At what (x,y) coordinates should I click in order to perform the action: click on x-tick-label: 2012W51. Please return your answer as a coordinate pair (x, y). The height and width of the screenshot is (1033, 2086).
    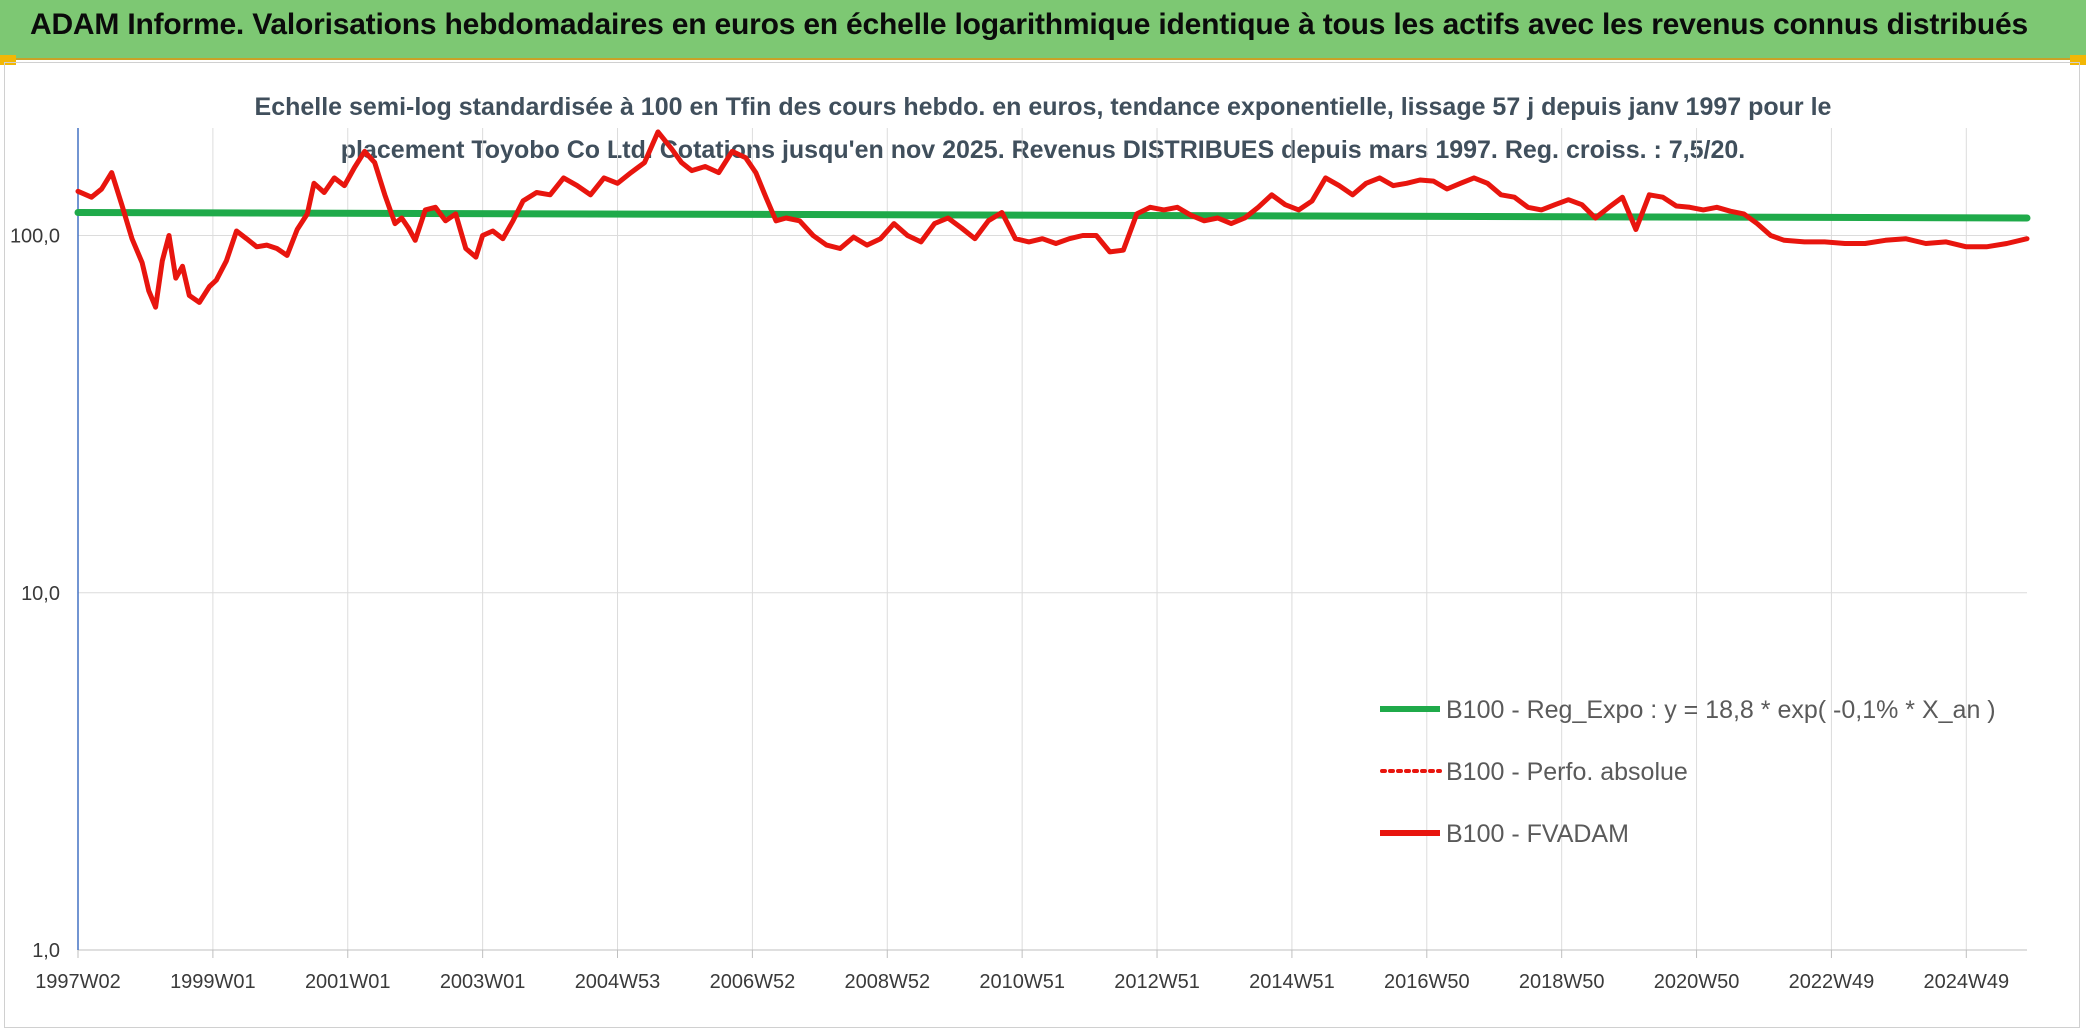
    Looking at the image, I should click on (1157, 982).